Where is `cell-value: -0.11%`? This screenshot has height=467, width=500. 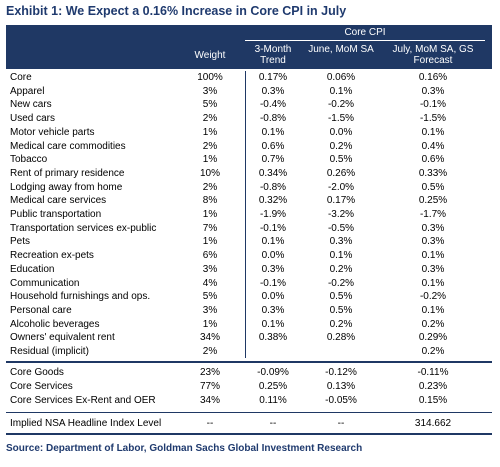
cell-value: -0.11% is located at coordinates (433, 372).